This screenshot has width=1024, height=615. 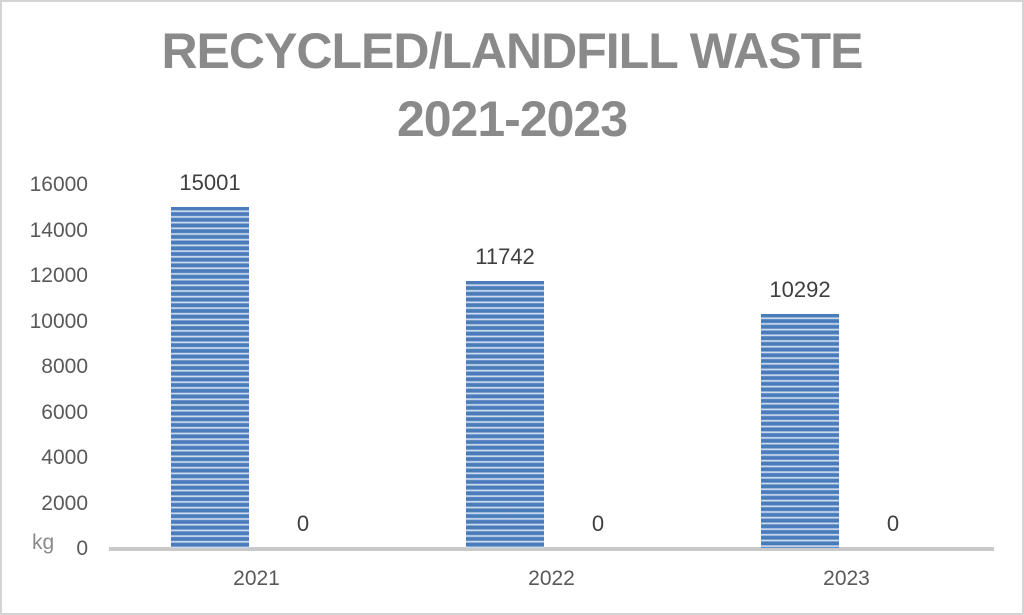 What do you see at coordinates (43, 542) in the screenshot?
I see `y-axis-unit-label: kg` at bounding box center [43, 542].